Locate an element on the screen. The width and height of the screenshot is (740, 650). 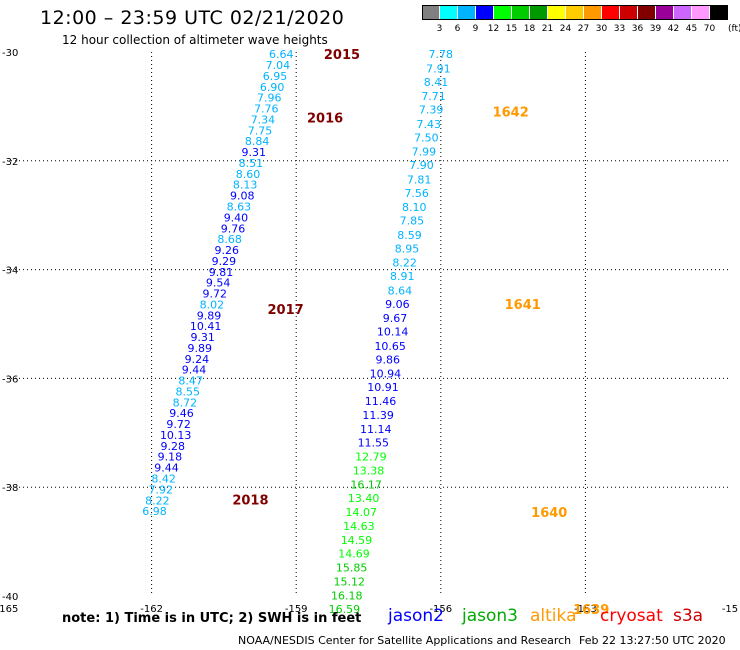
wave-height-point: 7.04 is located at coordinates (278, 65).